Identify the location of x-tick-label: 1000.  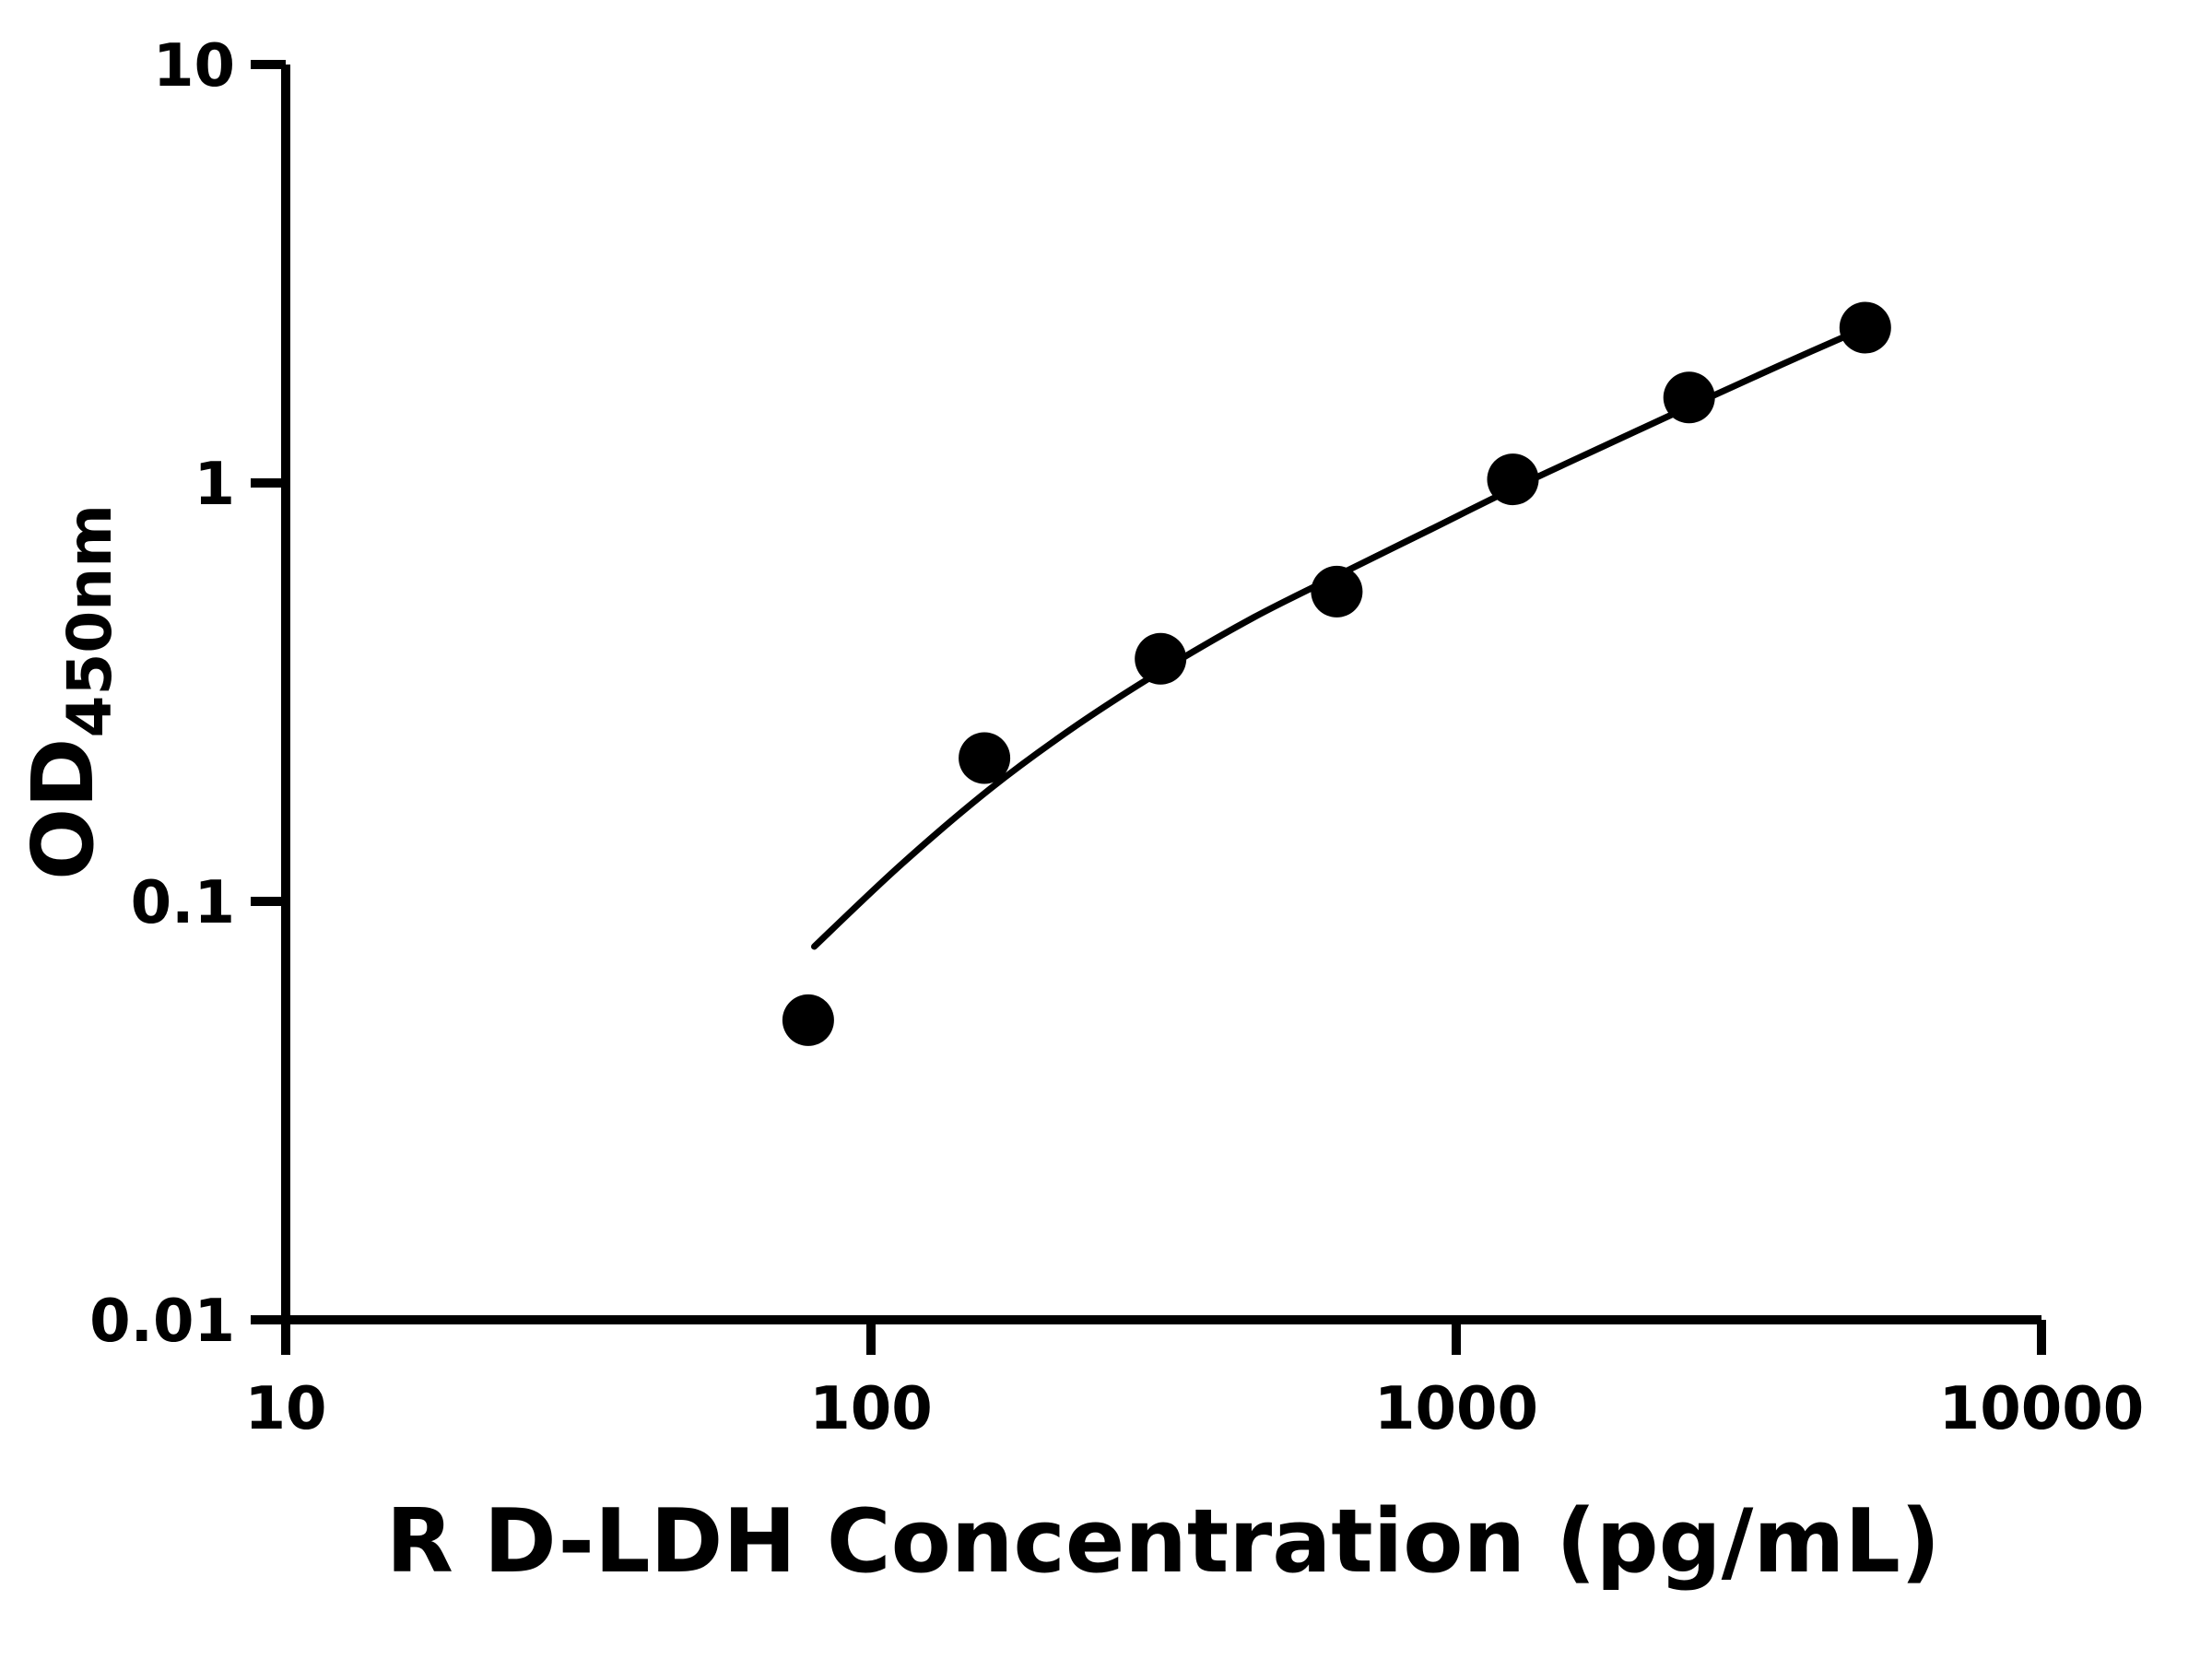
(1456, 1409).